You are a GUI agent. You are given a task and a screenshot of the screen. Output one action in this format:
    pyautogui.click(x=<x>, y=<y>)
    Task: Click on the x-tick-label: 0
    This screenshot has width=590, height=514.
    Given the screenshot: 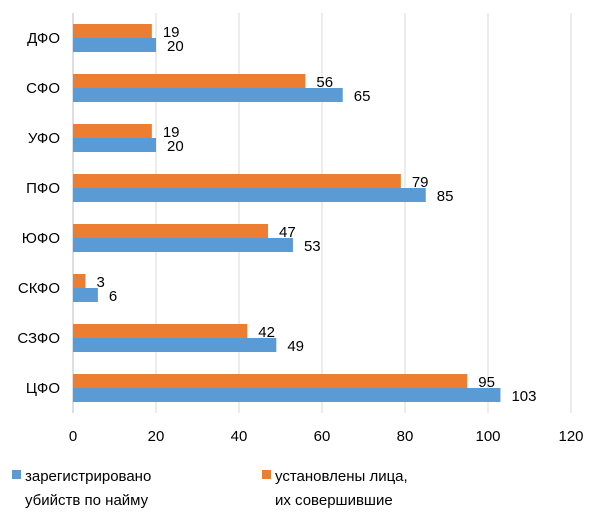 What is the action you would take?
    pyautogui.click(x=73, y=436)
    